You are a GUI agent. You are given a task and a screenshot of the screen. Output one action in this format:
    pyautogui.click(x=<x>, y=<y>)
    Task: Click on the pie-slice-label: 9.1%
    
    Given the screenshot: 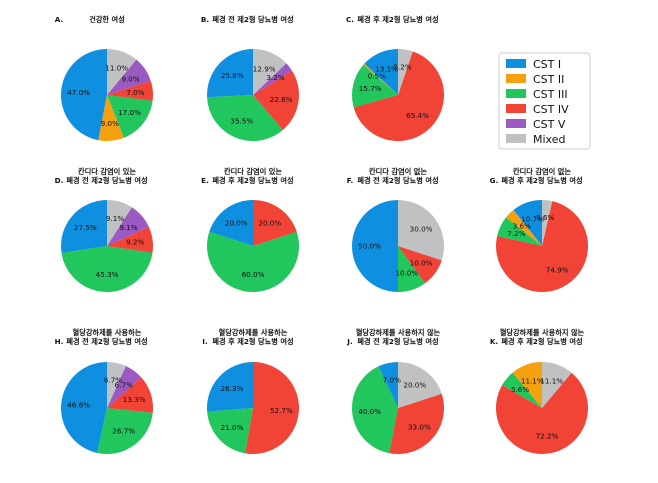 What is the action you would take?
    pyautogui.click(x=115, y=218)
    